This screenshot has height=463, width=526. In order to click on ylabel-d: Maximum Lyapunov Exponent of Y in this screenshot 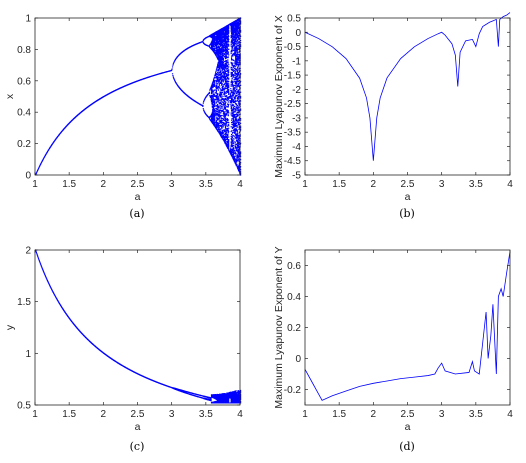, I will do `click(279, 327)`.